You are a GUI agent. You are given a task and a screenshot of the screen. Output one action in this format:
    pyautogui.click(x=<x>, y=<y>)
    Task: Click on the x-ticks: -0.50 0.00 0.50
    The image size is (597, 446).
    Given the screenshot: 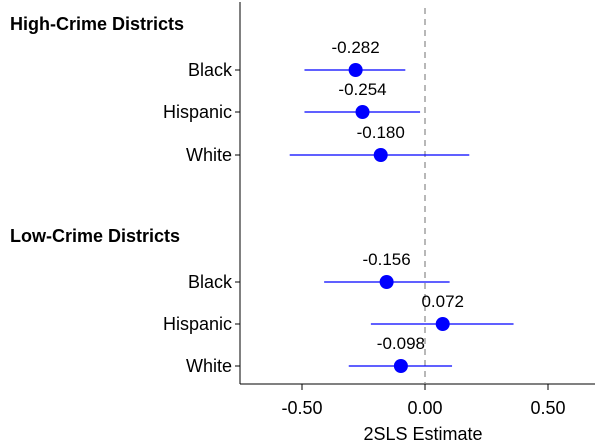 What is the action you would take?
    pyautogui.click(x=423, y=401)
    